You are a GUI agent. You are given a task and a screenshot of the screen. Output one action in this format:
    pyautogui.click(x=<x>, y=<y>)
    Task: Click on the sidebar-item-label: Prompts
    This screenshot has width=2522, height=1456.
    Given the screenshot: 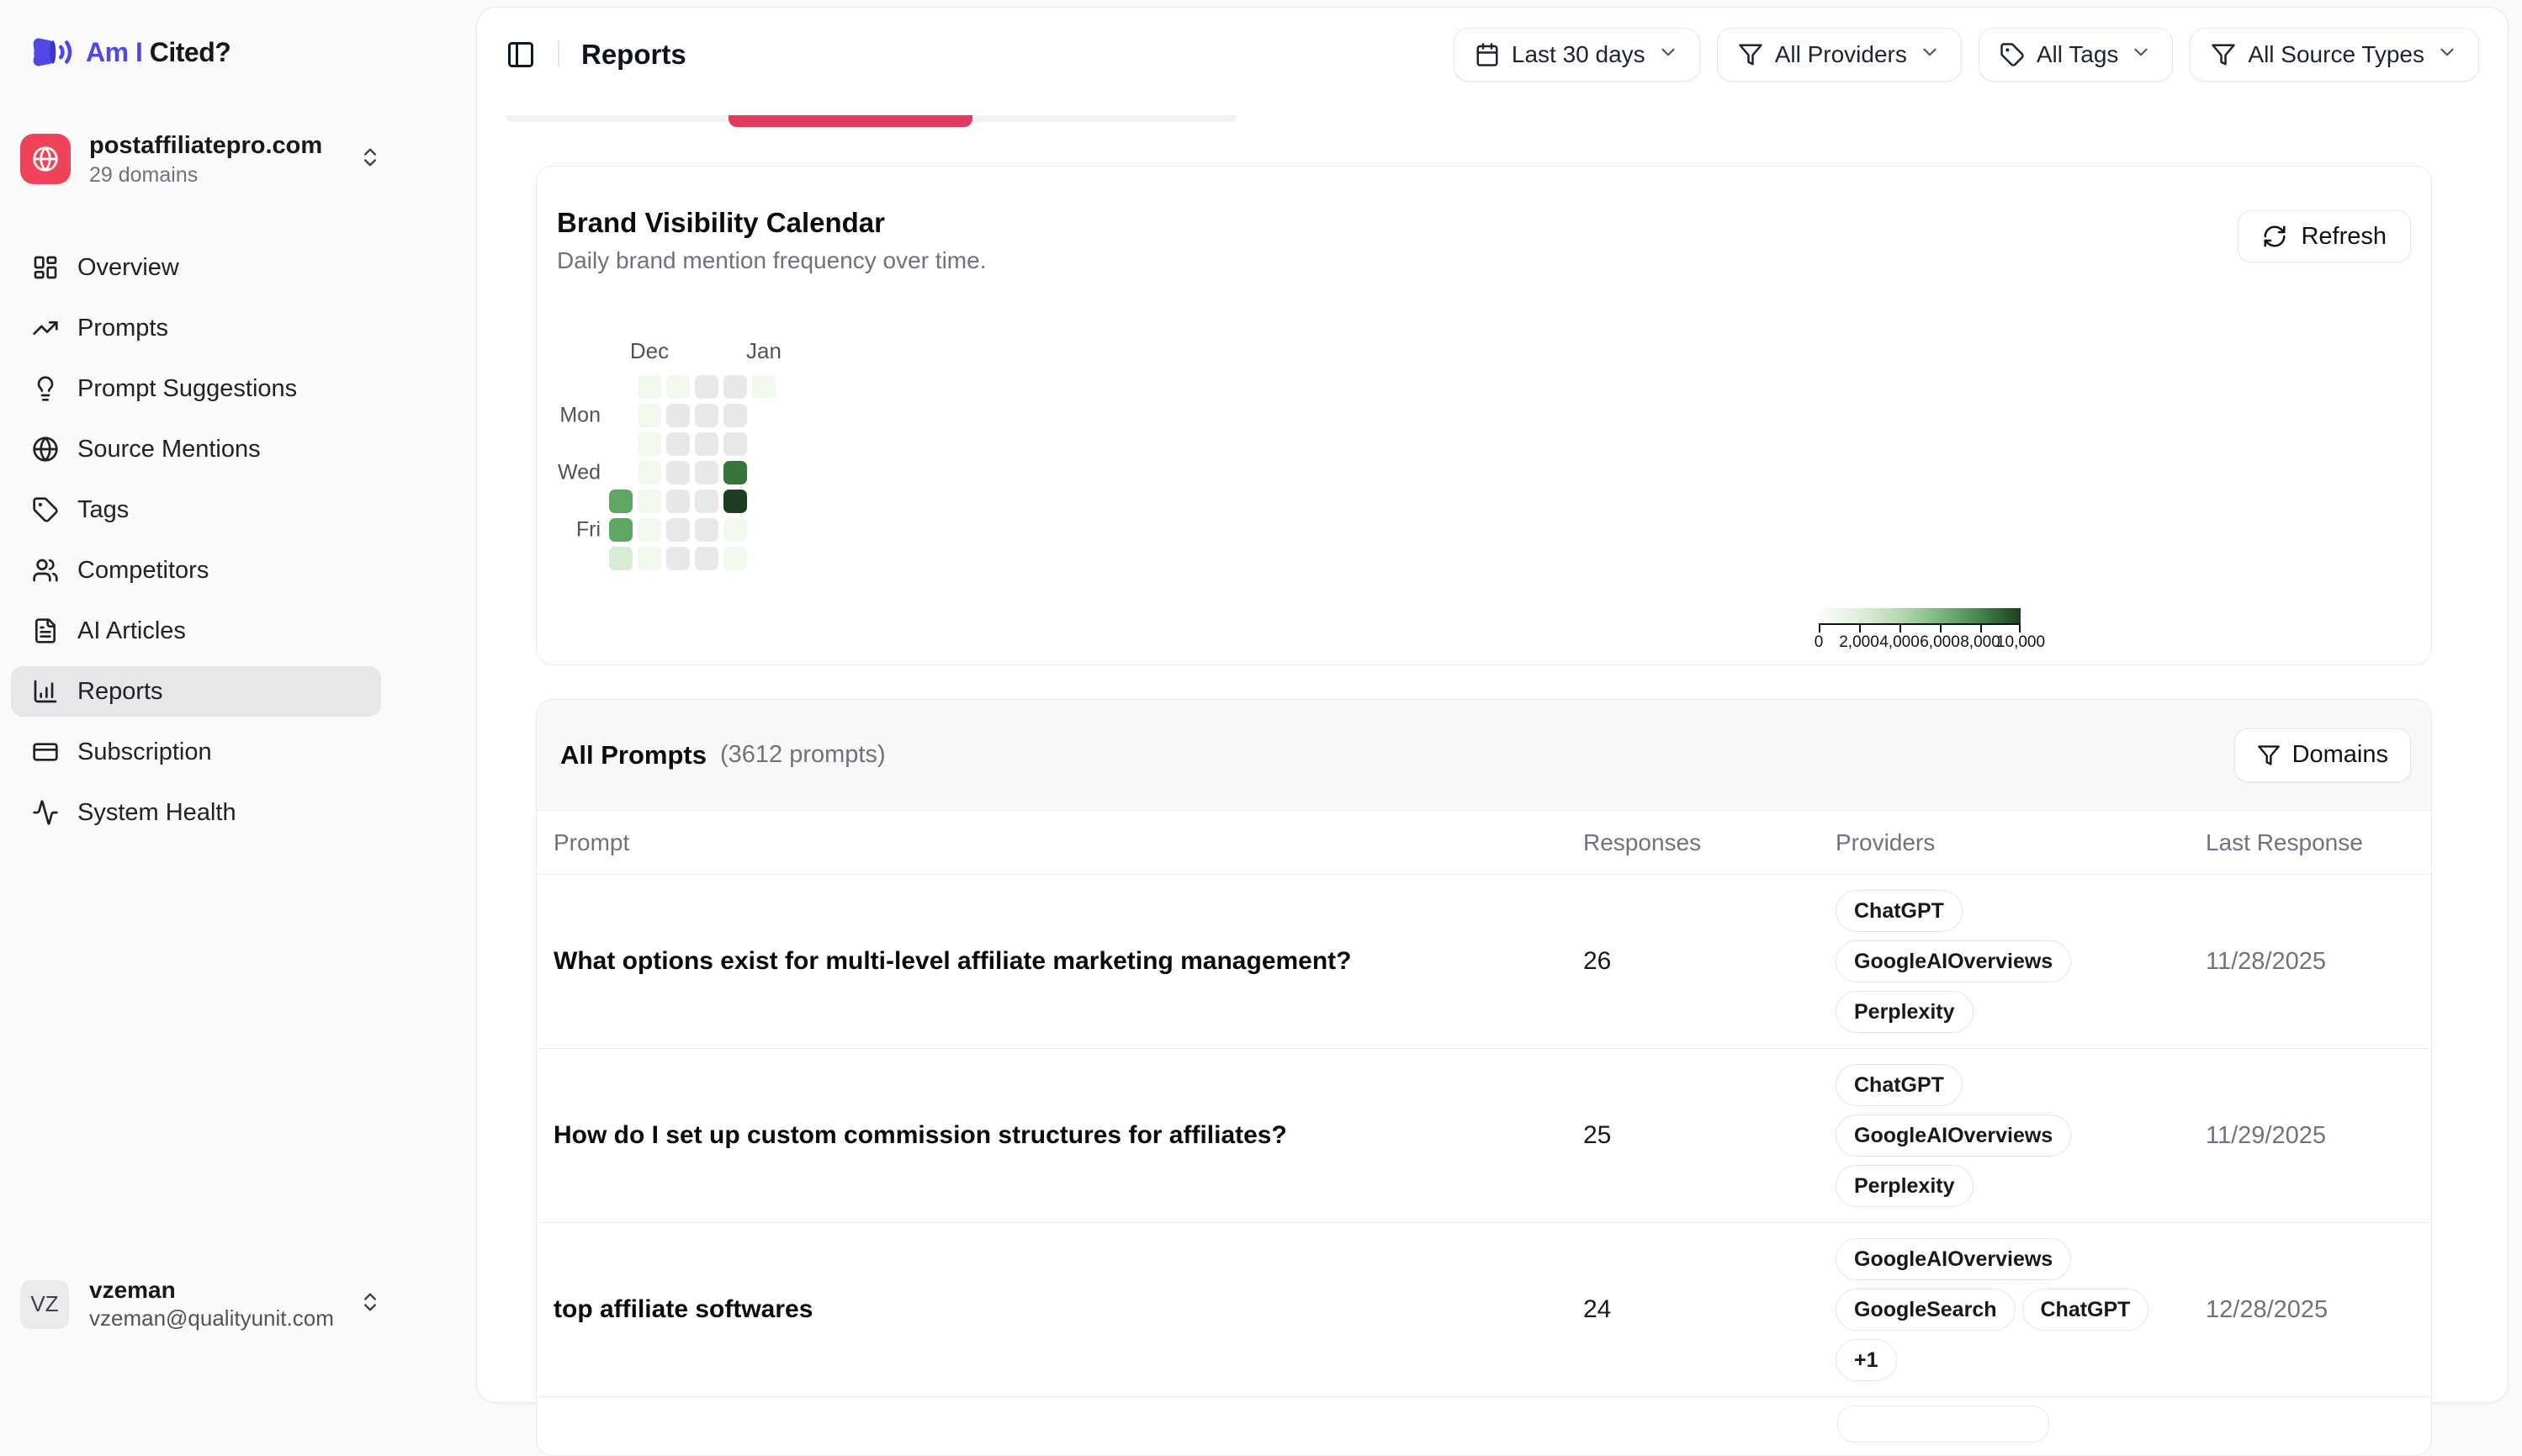 What is the action you would take?
    pyautogui.click(x=122, y=327)
    